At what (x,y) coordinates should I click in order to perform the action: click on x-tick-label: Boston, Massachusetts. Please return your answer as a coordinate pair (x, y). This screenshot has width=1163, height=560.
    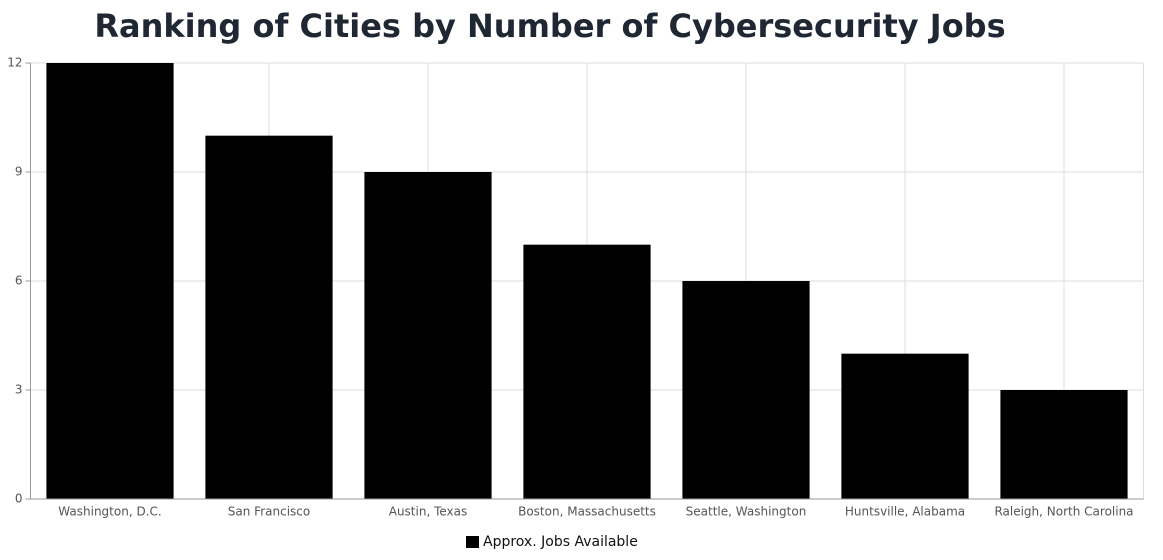
    Looking at the image, I should click on (587, 512).